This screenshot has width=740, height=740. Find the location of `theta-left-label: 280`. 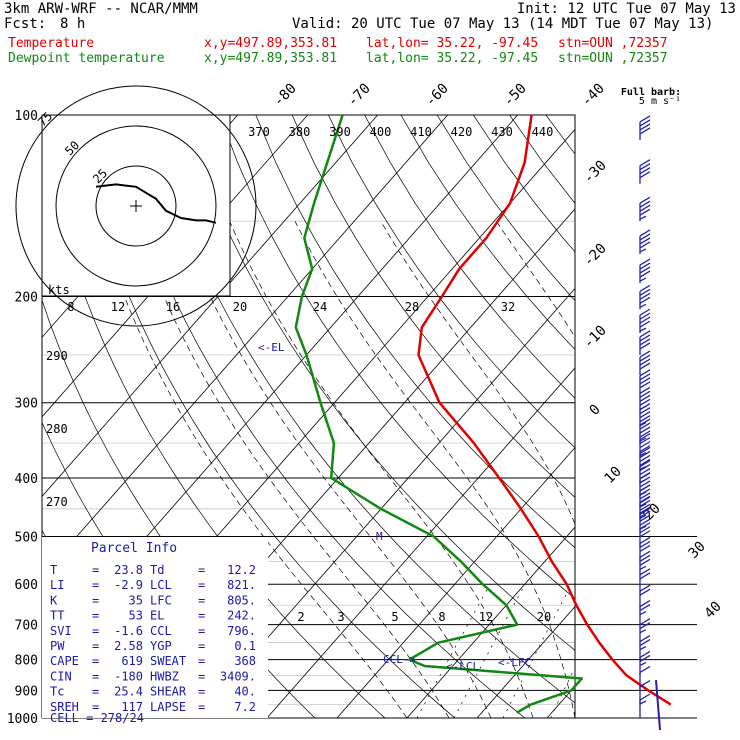

theta-left-label: 280 is located at coordinates (57, 429).